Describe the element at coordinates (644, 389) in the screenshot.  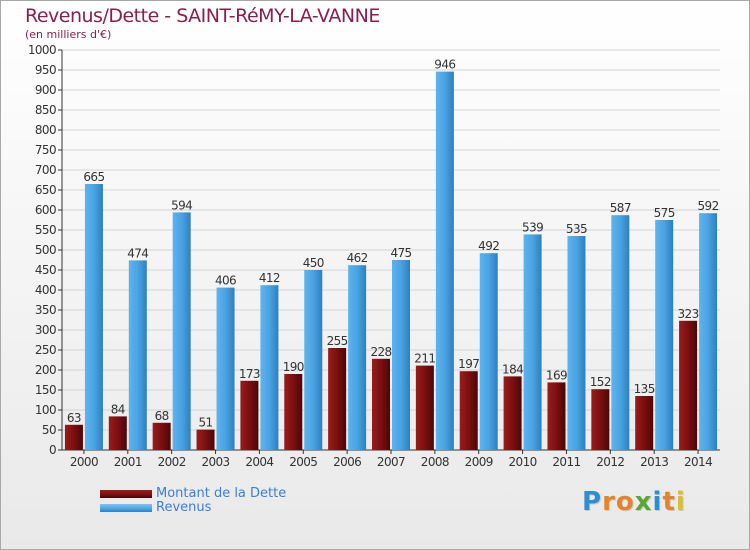
I see `data-label-debt: 135` at that location.